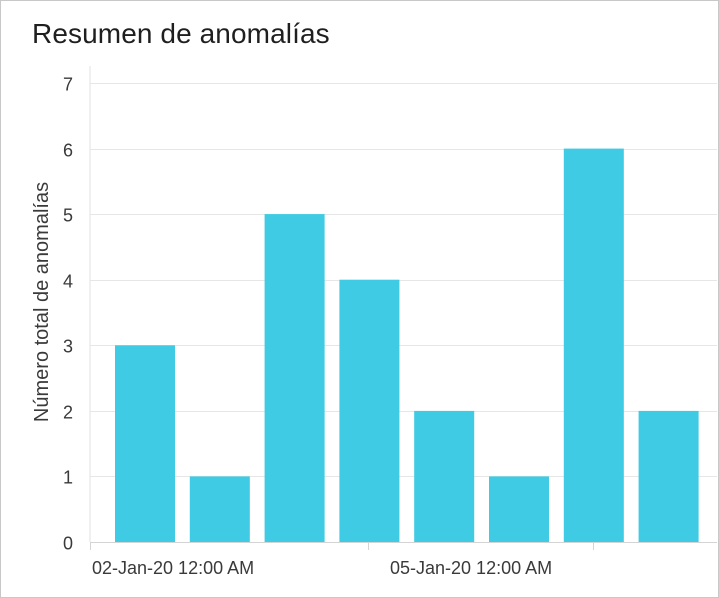 Image resolution: width=719 pixels, height=598 pixels. What do you see at coordinates (68, 216) in the screenshot?
I see `y-tick-label: 5` at bounding box center [68, 216].